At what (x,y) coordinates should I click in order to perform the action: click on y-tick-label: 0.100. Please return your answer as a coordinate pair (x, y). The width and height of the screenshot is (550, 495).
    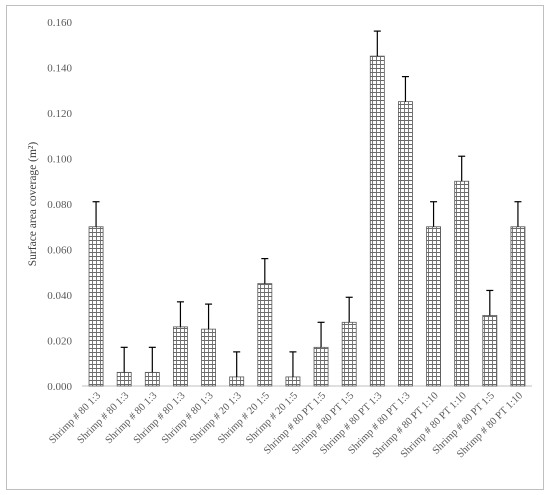
    Looking at the image, I should click on (59, 160).